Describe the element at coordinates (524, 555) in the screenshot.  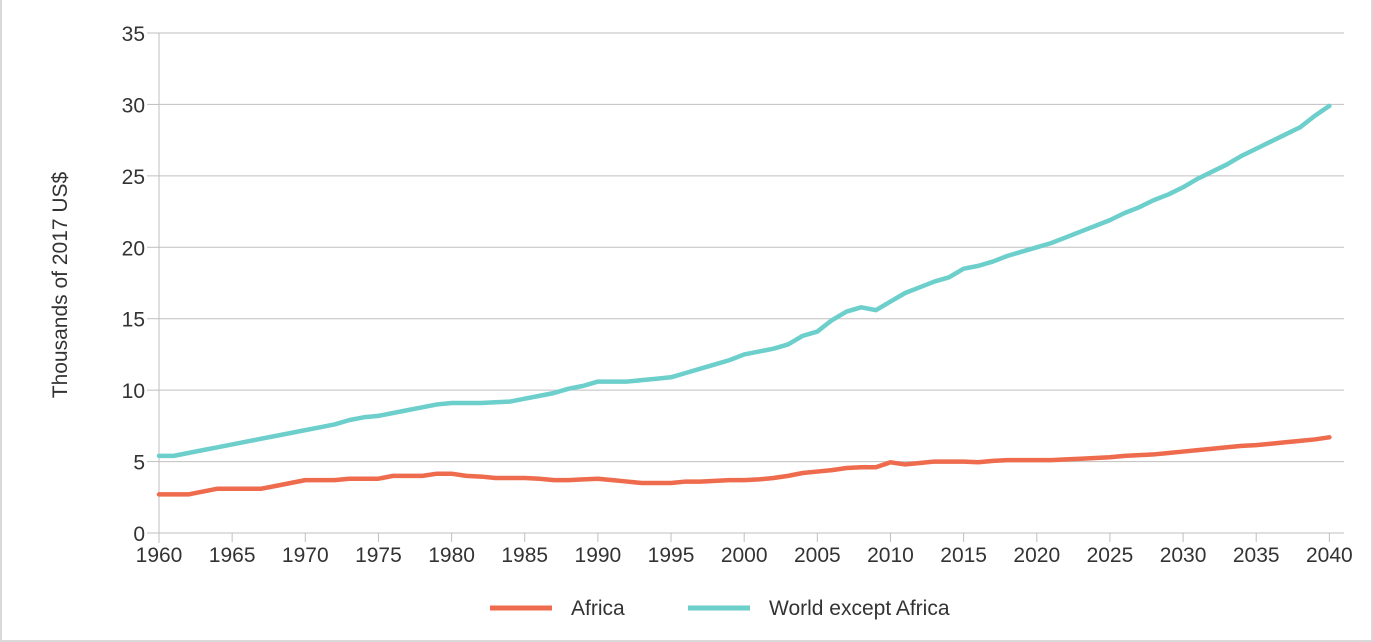
I see `x-tick-label-1985: 1985` at that location.